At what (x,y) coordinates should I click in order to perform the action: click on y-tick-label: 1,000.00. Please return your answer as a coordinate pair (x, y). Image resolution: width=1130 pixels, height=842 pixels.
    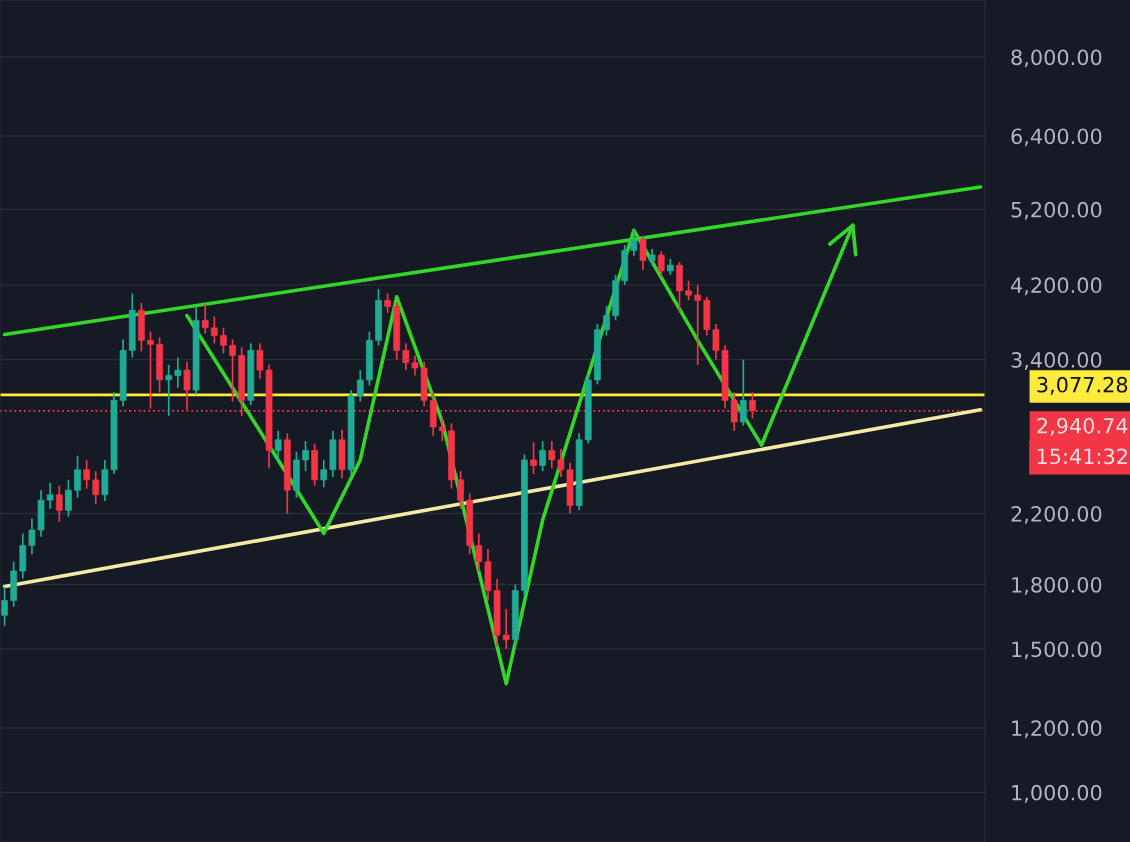
    Looking at the image, I should click on (1057, 793).